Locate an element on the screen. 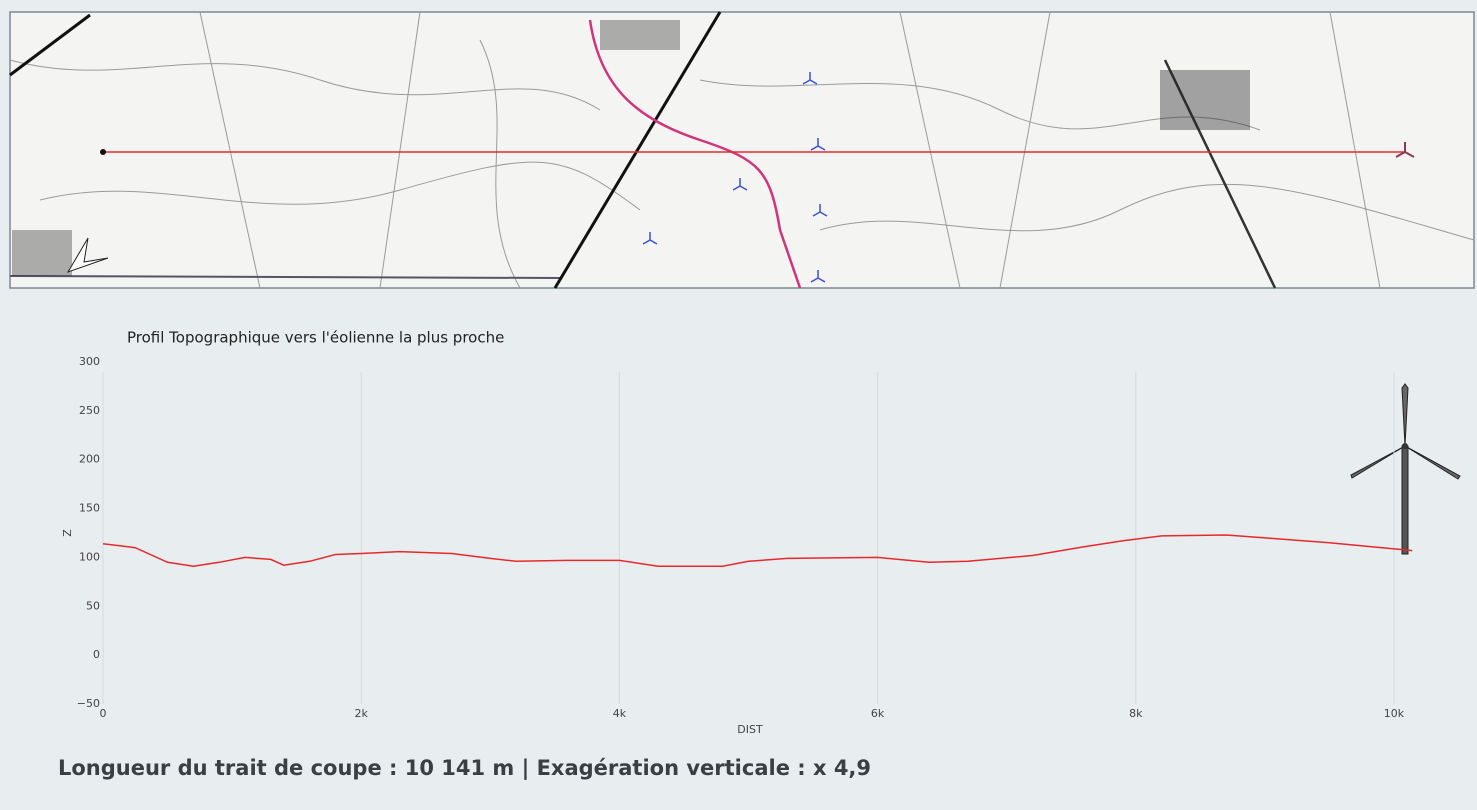 The width and height of the screenshot is (1477, 810). y-tick-label: 100 is located at coordinates (89, 556).